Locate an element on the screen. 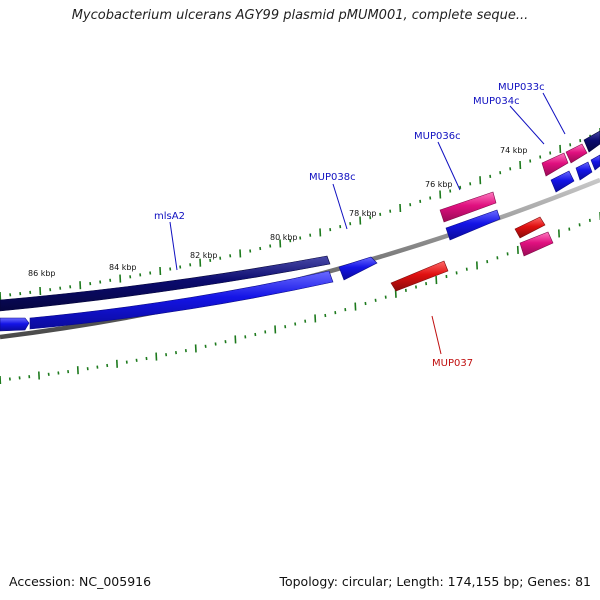 The height and width of the screenshot is (600, 600). feature-blue-left is located at coordinates (15, 324).